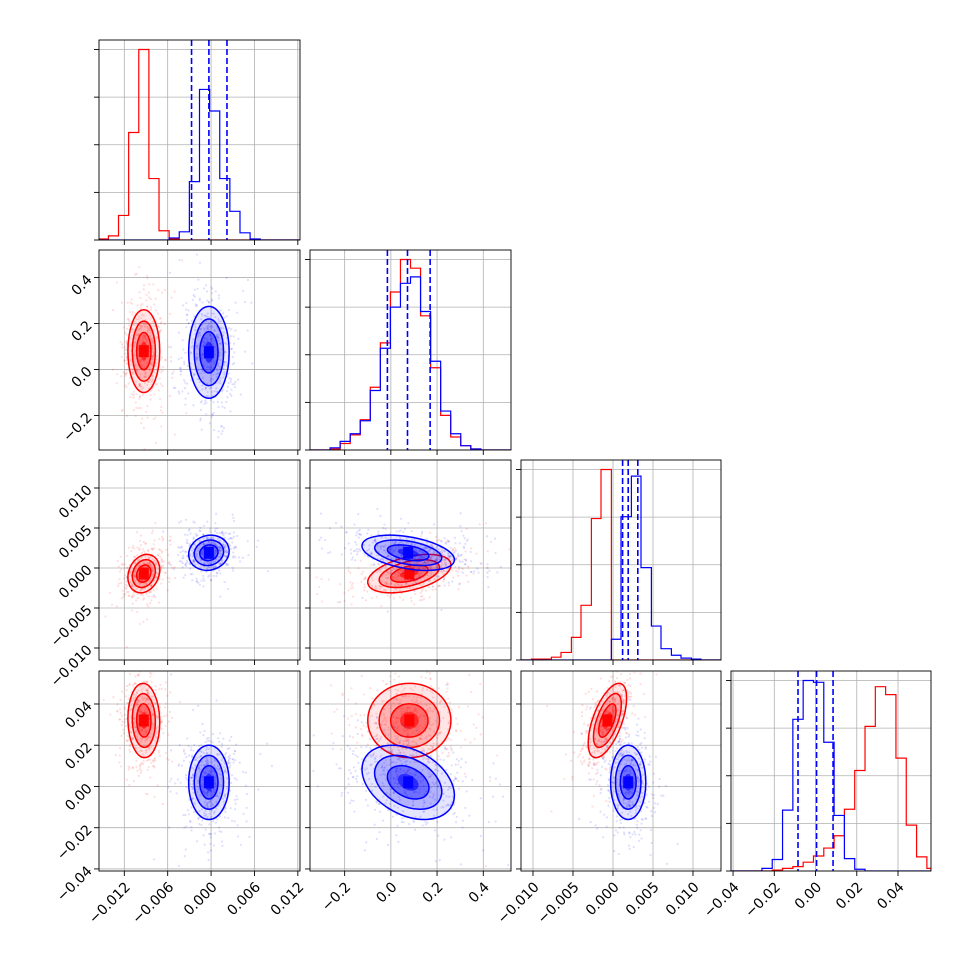 This screenshot has width=970, height=970. Describe the element at coordinates (410, 350) in the screenshot. I see `panel-frame` at that location.